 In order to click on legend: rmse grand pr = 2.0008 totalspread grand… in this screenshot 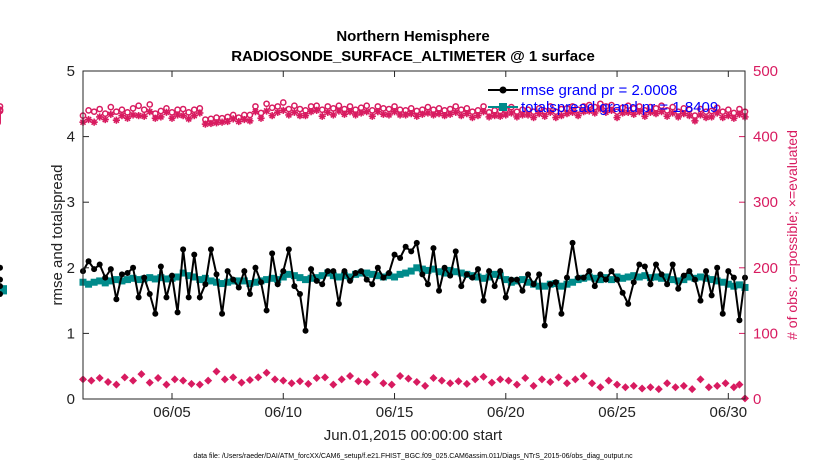, I will do `click(603, 99)`.